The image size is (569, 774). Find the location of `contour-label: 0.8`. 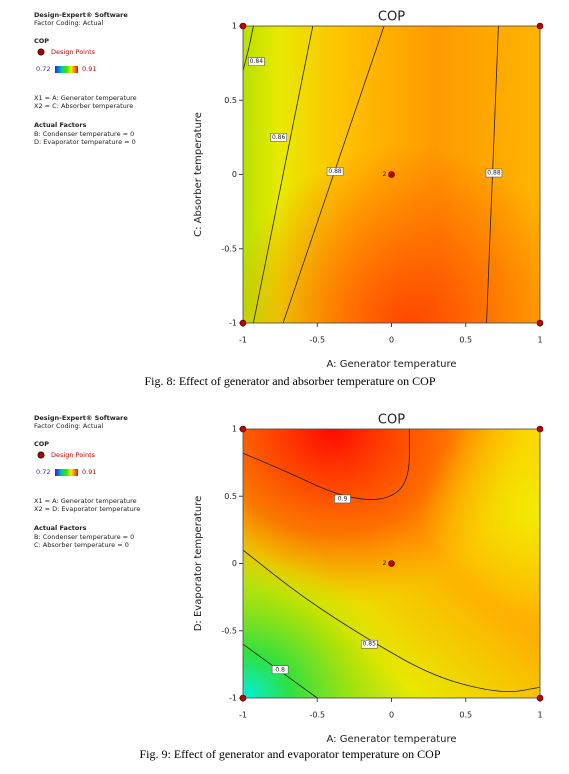

contour-label: 0.8 is located at coordinates (280, 669).